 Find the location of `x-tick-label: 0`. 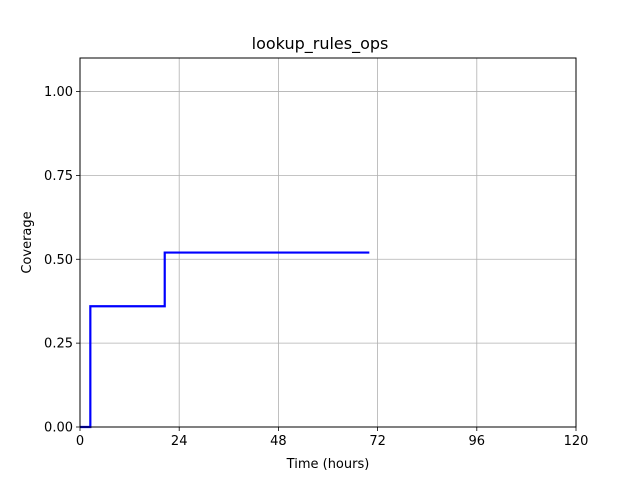

x-tick-label: 0 is located at coordinates (80, 441).